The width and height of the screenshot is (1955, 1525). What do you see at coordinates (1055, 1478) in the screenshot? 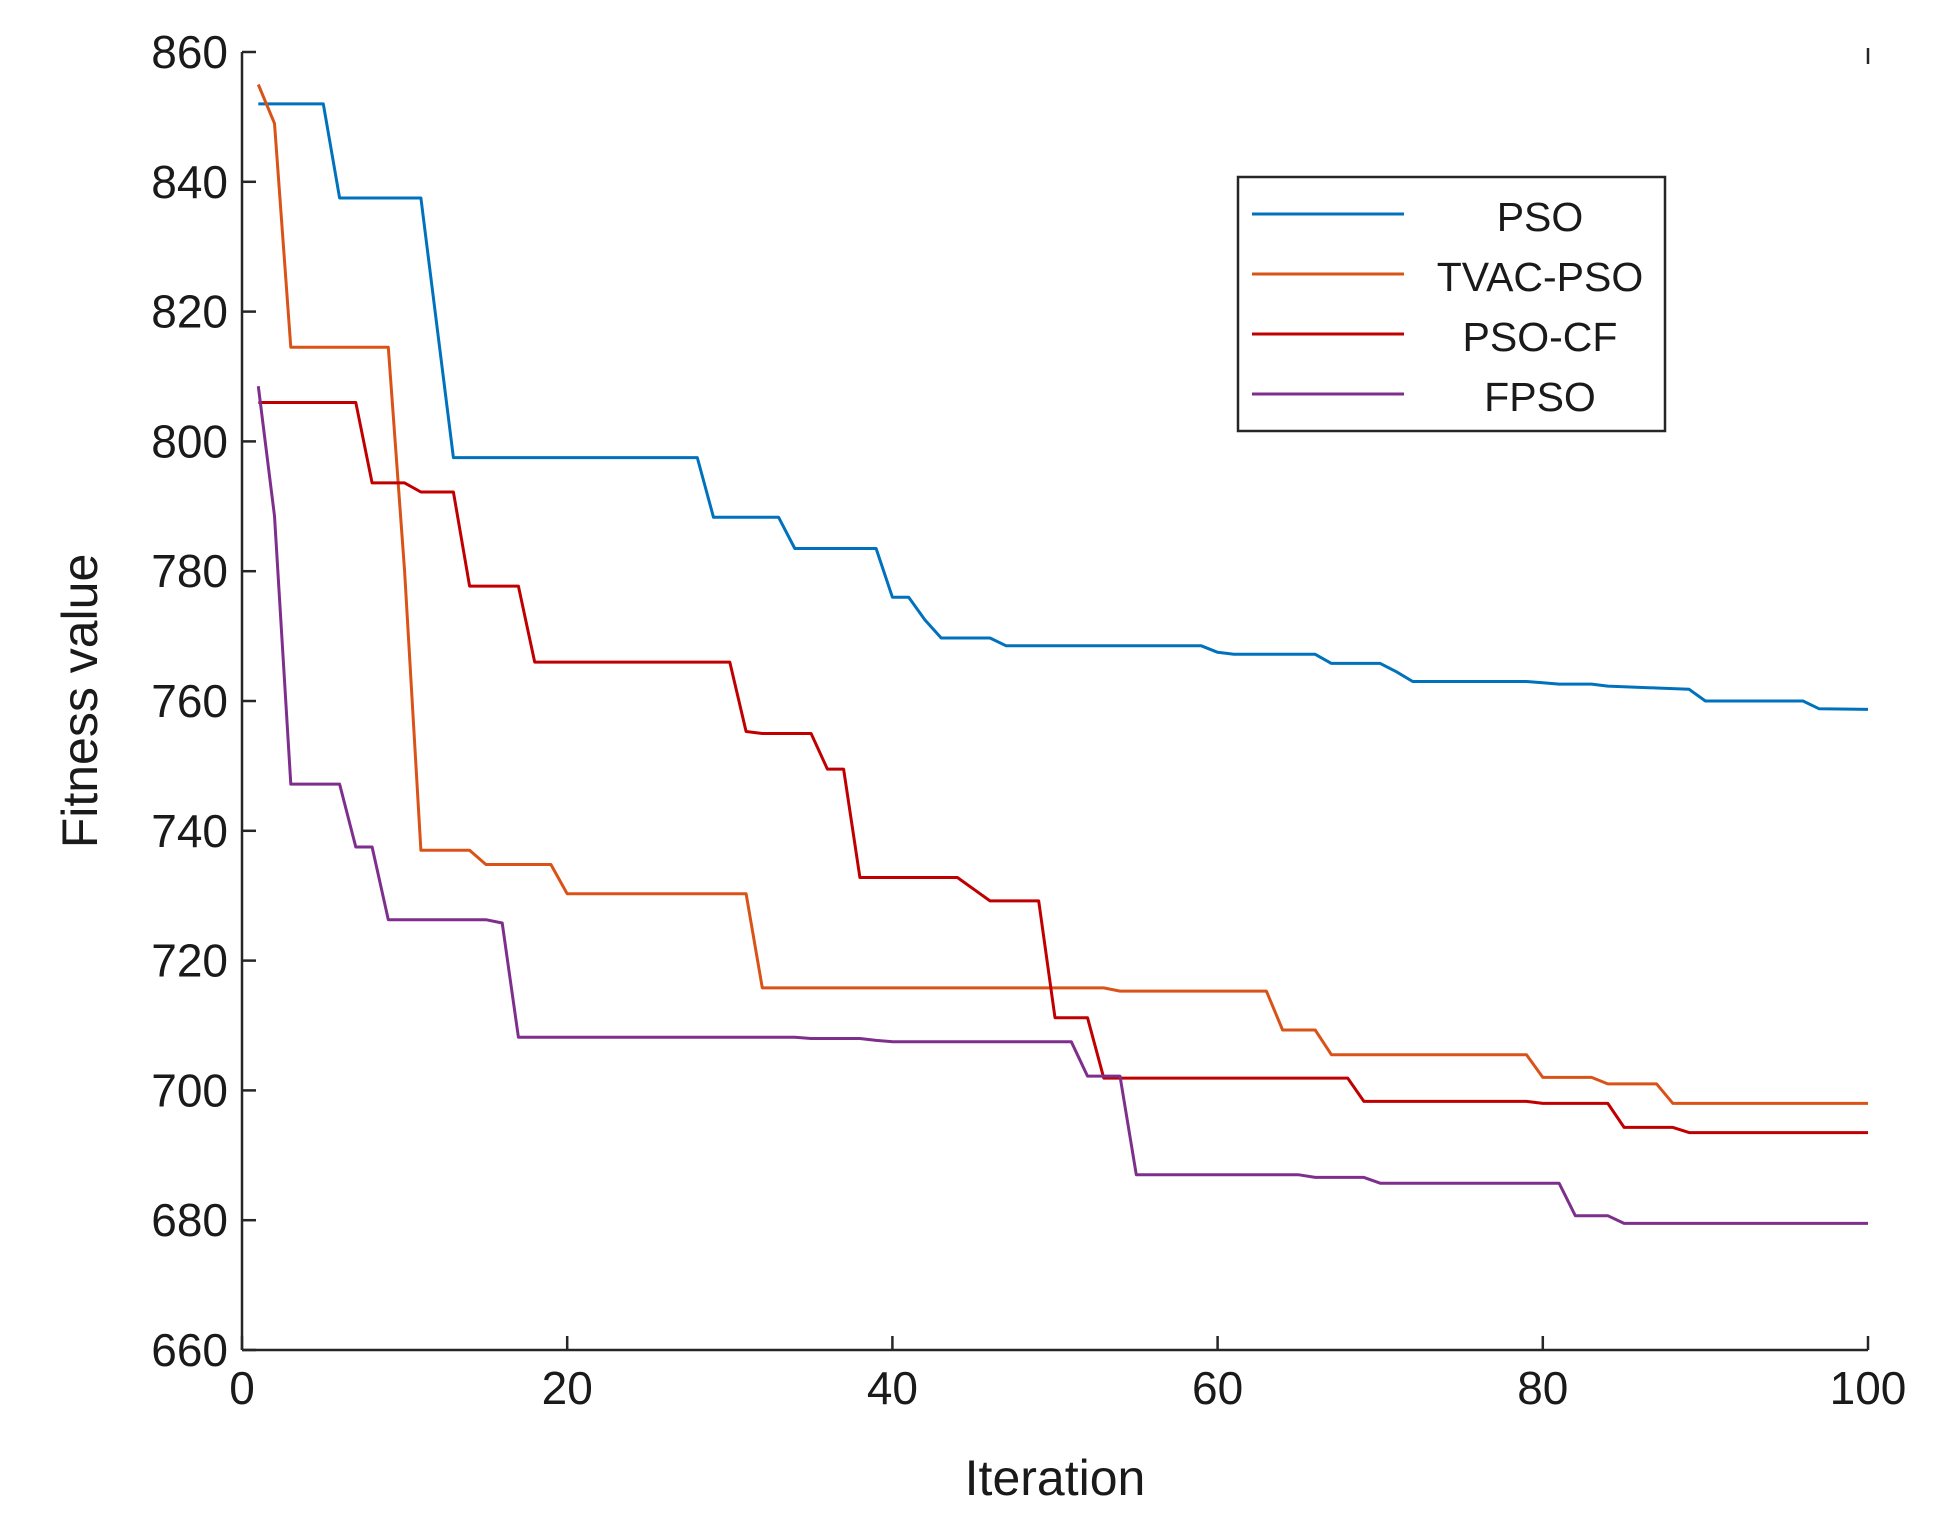
I see `x-axis-label: Iteration` at bounding box center [1055, 1478].